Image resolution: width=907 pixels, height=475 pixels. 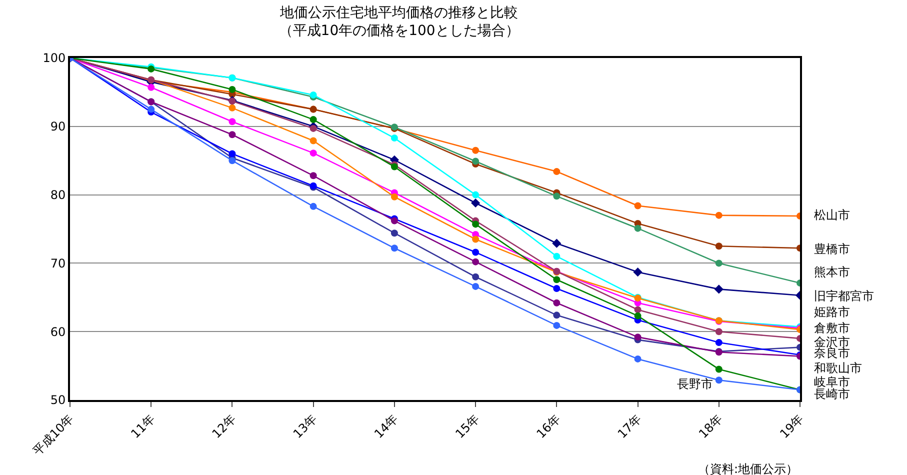 What do you see at coordinates (58, 263) in the screenshot?
I see `y-tick-label: 70` at bounding box center [58, 263].